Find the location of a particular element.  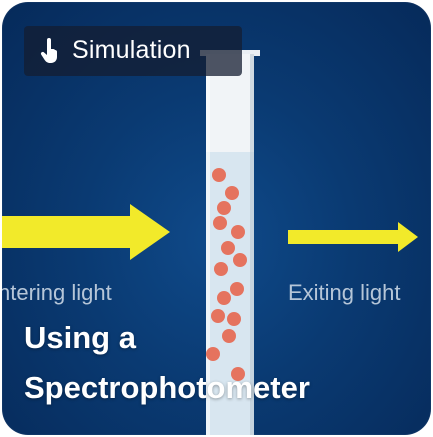

entering-light-arrow is located at coordinates (86, 232).